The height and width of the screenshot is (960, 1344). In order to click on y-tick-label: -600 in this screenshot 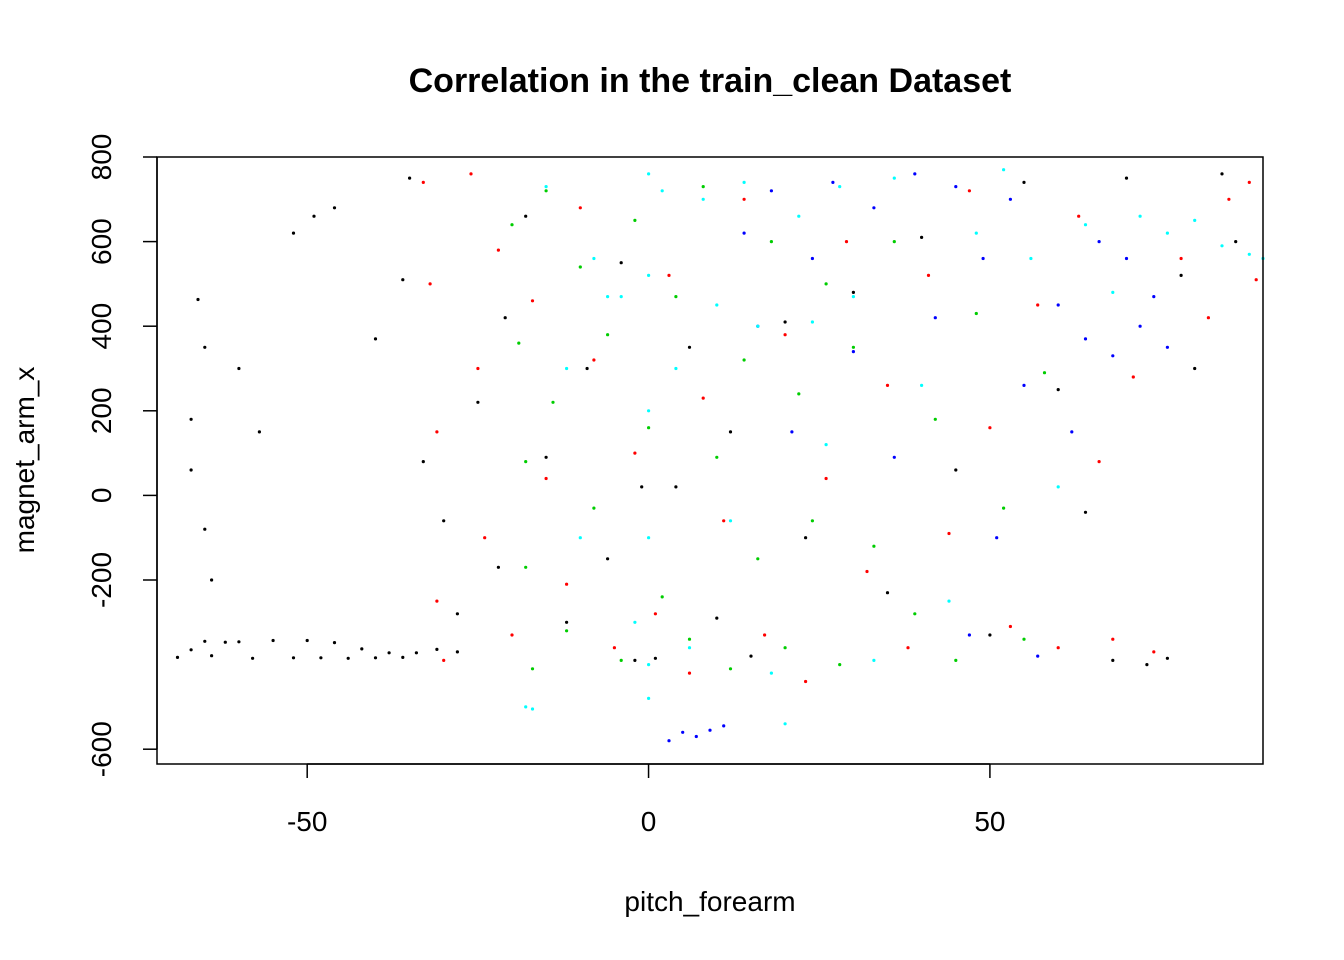, I will do `click(101, 749)`.